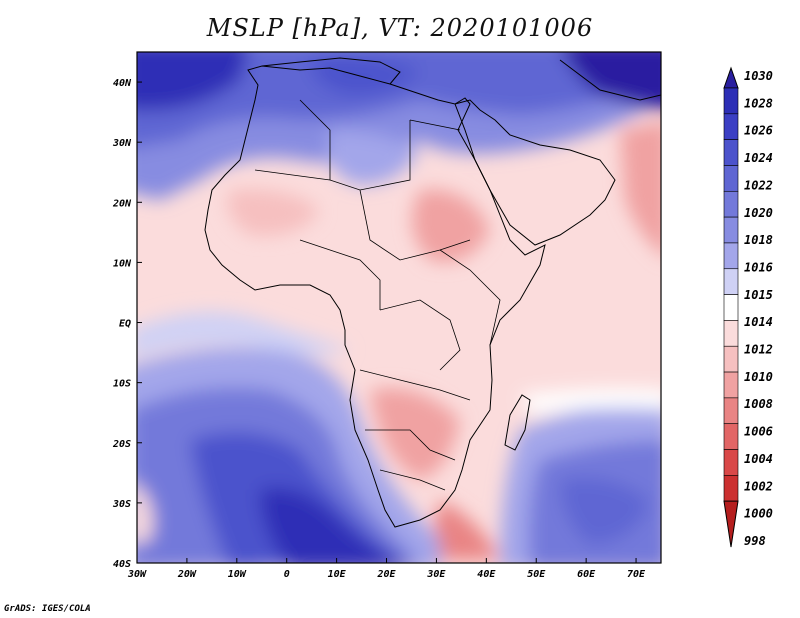 The height and width of the screenshot is (618, 800). I want to click on ridge-gulf-of-guinea, so click(243, 335).